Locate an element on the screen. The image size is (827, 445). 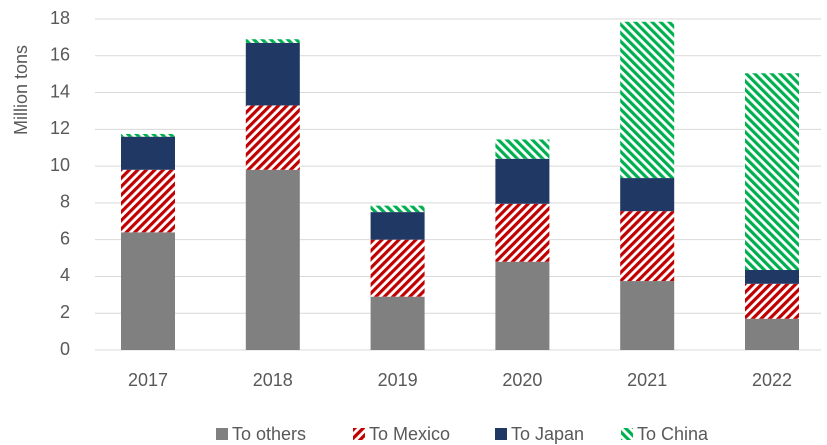
x-tick-label: 2021 is located at coordinates (647, 380).